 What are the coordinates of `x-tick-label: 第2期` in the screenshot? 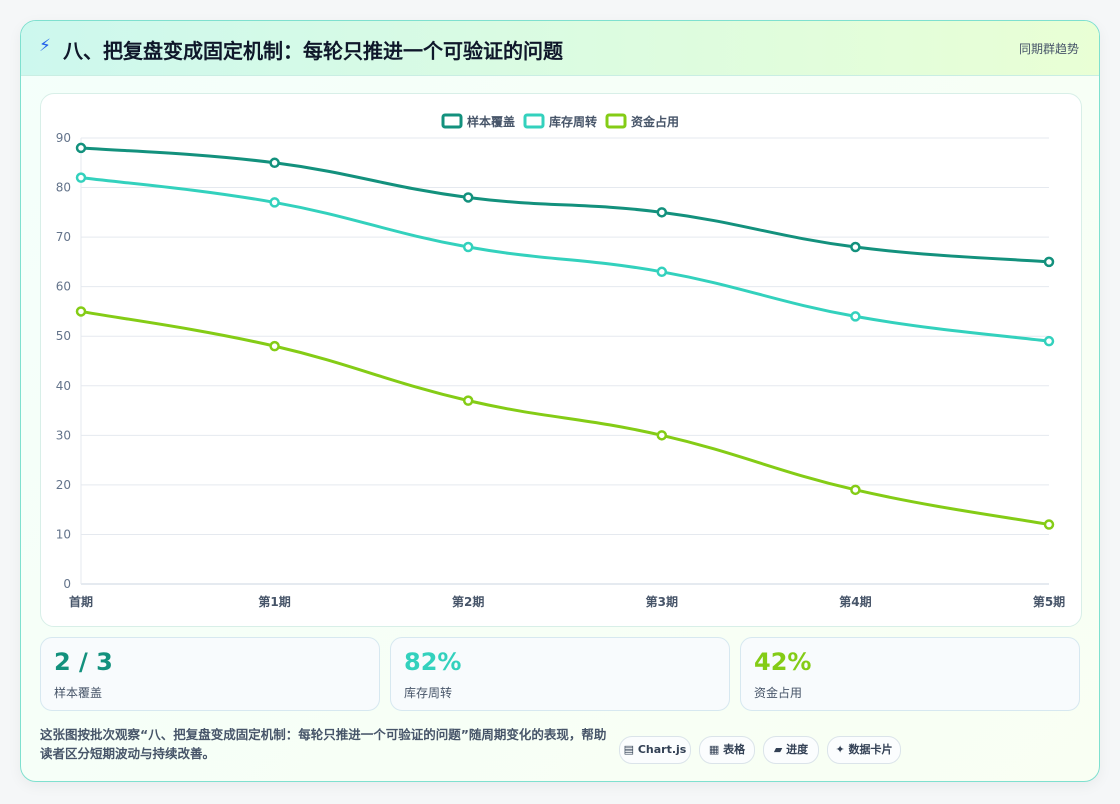 It's located at (468, 601).